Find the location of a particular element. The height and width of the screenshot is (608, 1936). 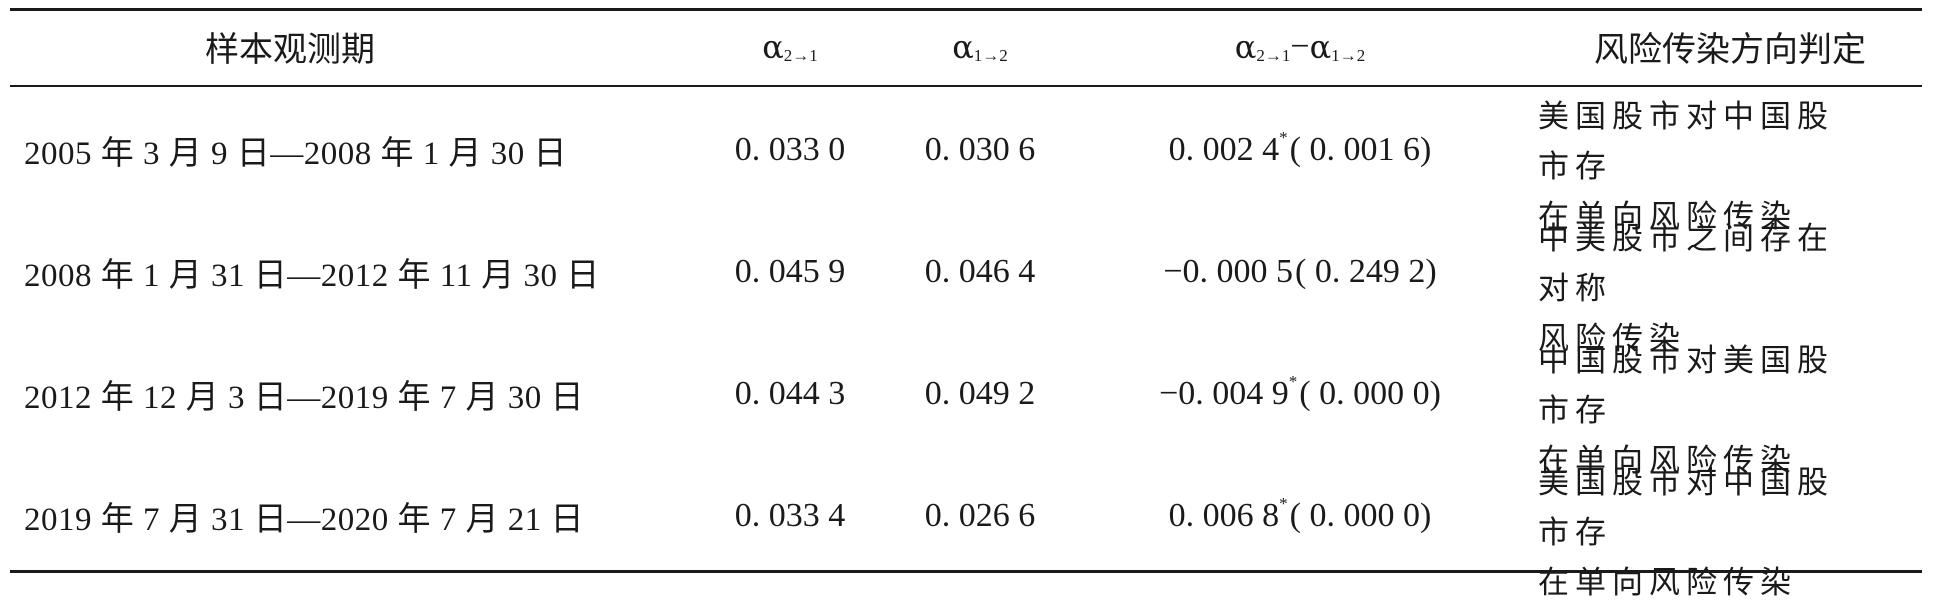

header-period-label: 样本观测期 is located at coordinates (290, 50).